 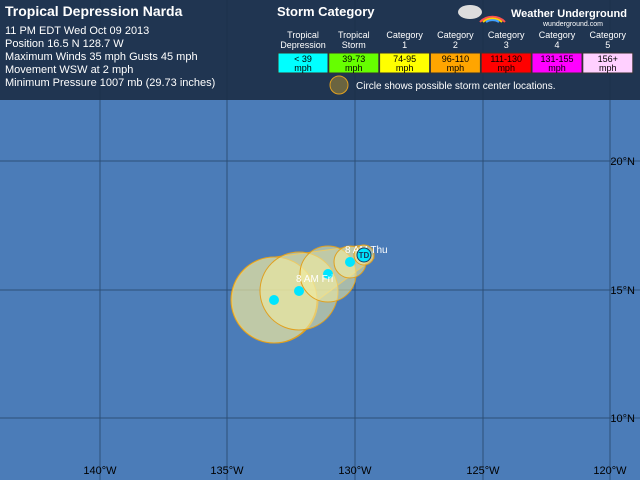 What do you see at coordinates (69, 70) in the screenshot?
I see `info-line: Movement WSW at 2 mph` at bounding box center [69, 70].